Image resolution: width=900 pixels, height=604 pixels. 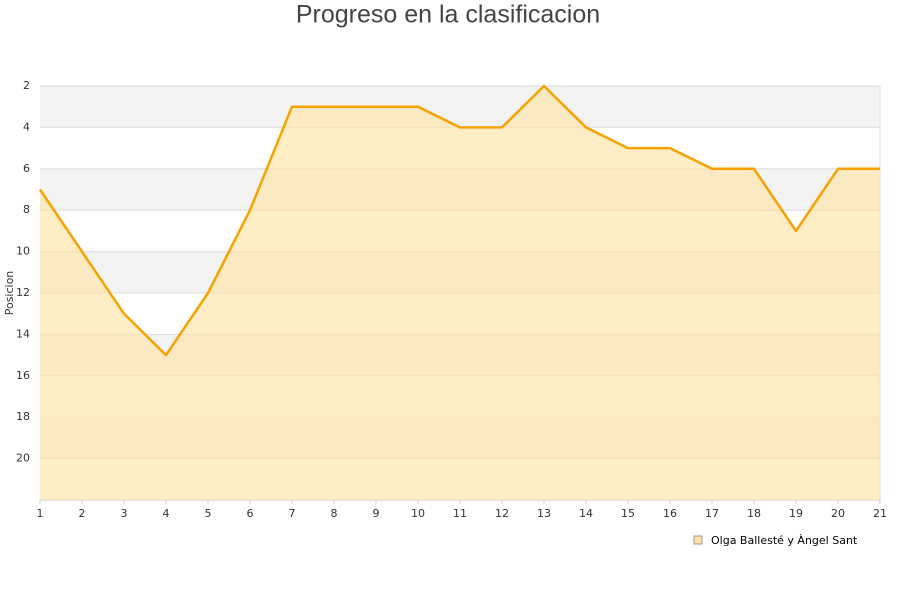 I want to click on band, so click(x=460, y=107).